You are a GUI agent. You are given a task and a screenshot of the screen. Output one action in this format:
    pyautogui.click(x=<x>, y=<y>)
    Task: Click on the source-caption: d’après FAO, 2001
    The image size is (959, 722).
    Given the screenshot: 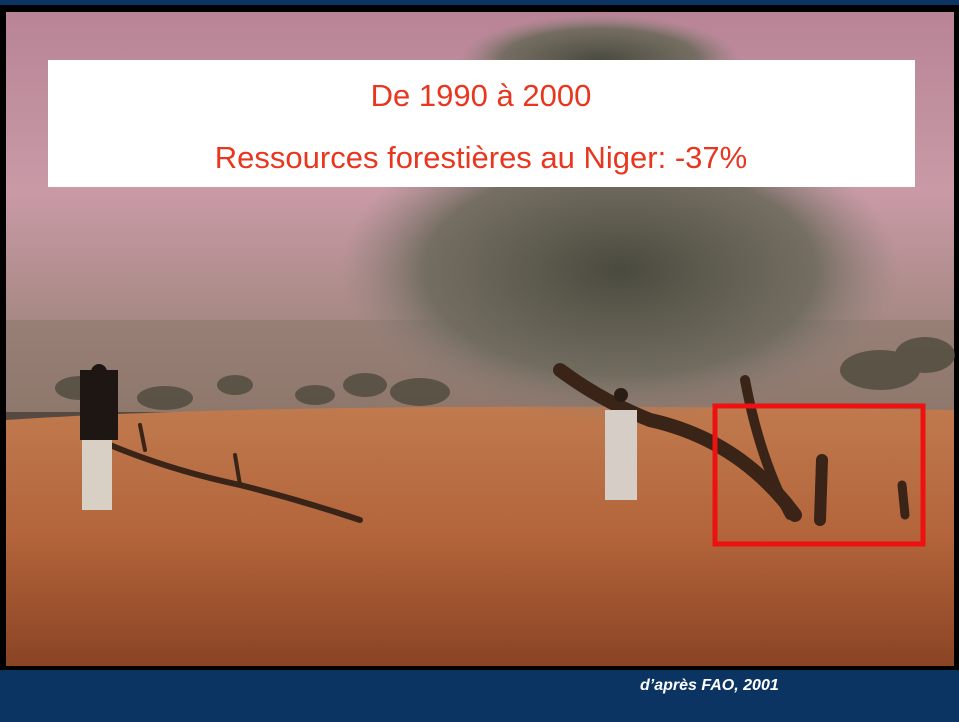 What is the action you would take?
    pyautogui.click(x=709, y=685)
    